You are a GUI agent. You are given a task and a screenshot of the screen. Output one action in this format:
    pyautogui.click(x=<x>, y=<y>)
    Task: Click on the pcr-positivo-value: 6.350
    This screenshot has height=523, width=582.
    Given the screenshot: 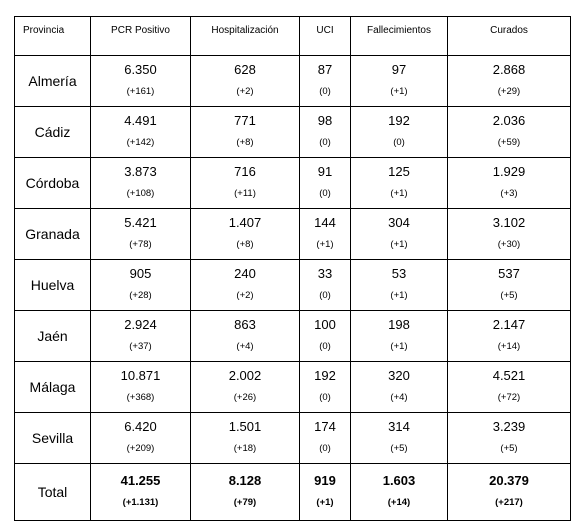 What is the action you would take?
    pyautogui.click(x=140, y=69)
    